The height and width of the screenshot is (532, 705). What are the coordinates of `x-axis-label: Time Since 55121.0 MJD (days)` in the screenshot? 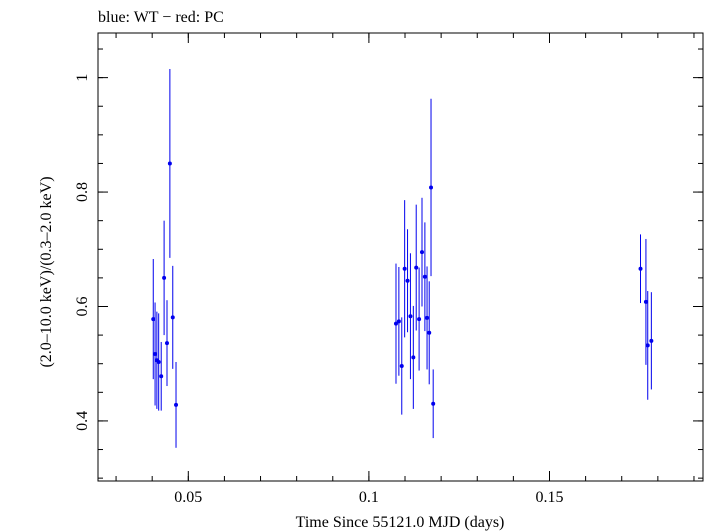 It's located at (400, 522).